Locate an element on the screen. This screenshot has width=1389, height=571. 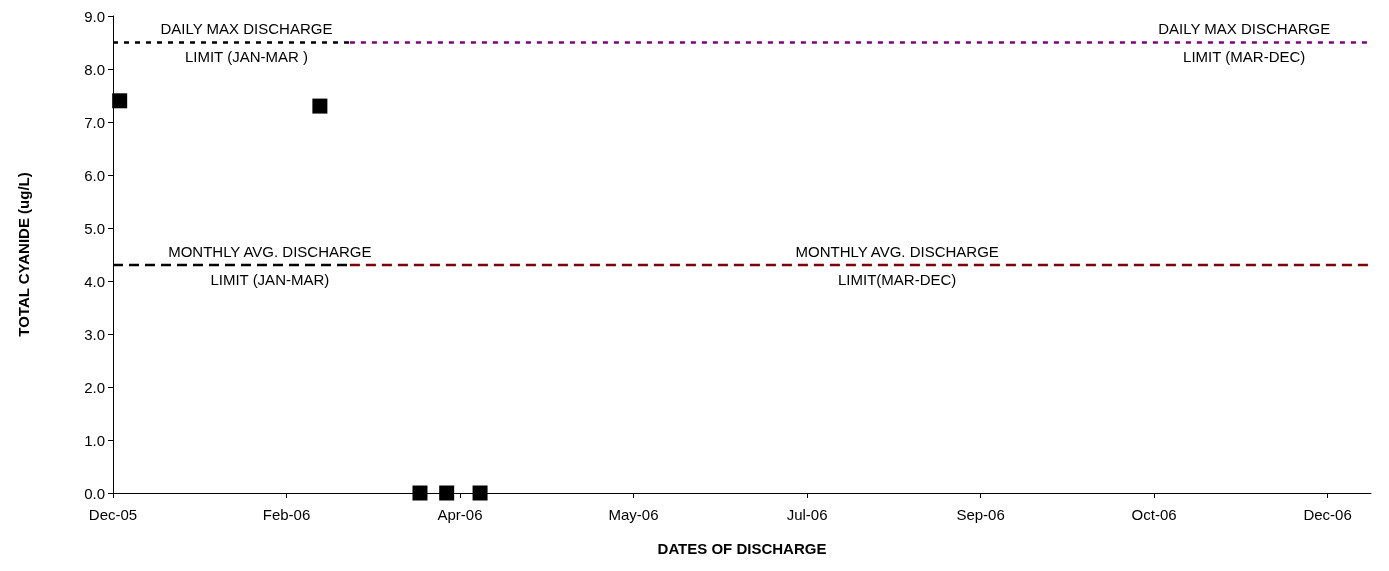
x-axis-title: DATES OF DISCHARGE is located at coordinates (742, 548).